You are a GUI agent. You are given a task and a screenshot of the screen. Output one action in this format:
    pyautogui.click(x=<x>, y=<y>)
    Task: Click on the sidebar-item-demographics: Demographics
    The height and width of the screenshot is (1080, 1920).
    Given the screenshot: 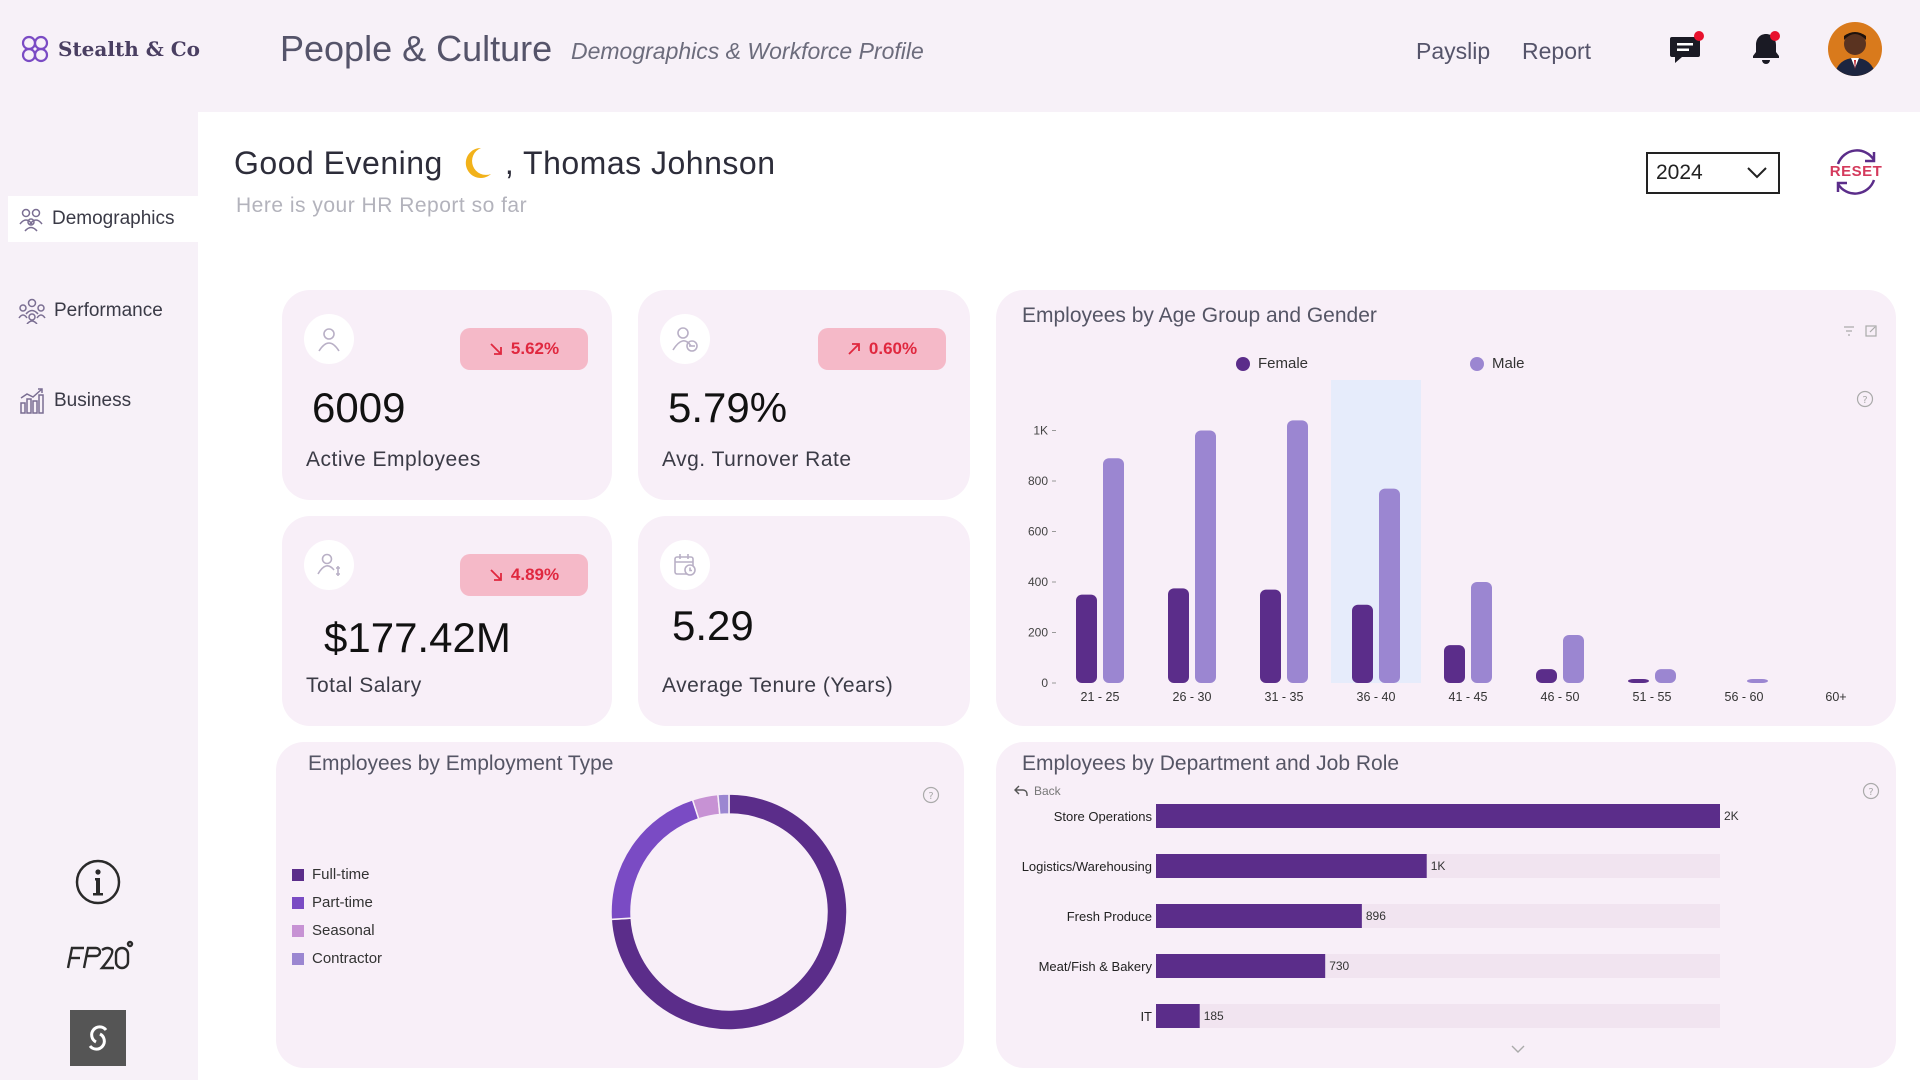 What is the action you would take?
    pyautogui.click(x=103, y=219)
    